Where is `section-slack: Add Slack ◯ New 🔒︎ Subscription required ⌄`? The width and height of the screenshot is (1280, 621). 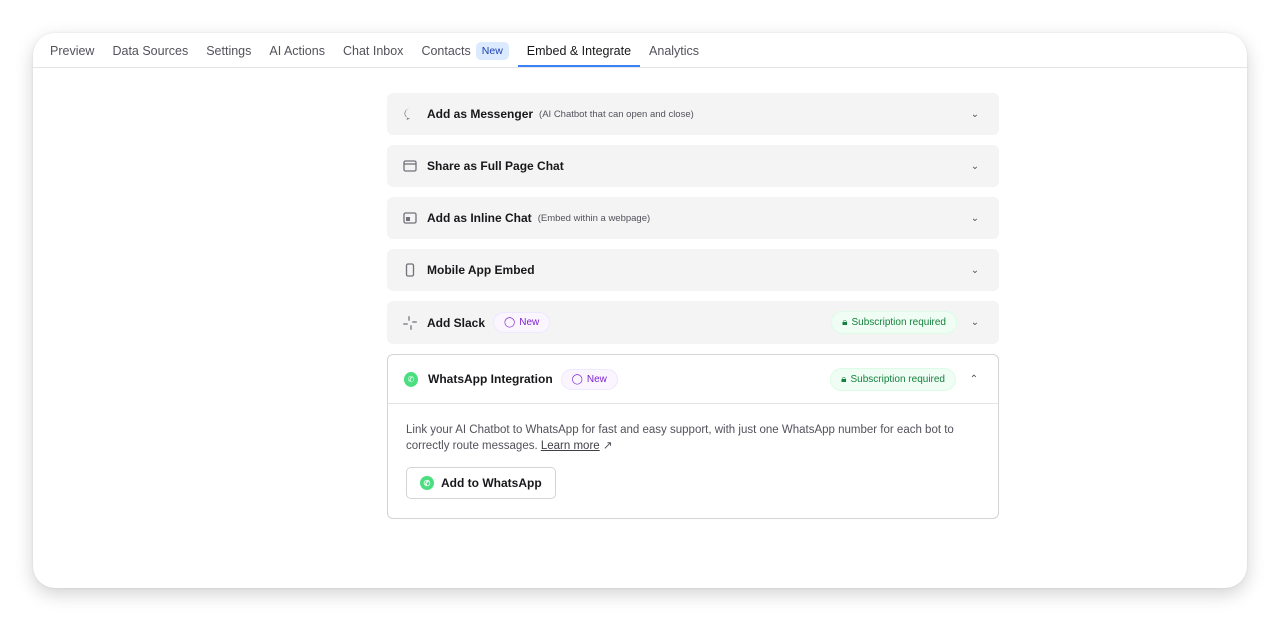
section-slack: Add Slack ◯ New 🔒︎ Subscription required ⌄ is located at coordinates (693, 322).